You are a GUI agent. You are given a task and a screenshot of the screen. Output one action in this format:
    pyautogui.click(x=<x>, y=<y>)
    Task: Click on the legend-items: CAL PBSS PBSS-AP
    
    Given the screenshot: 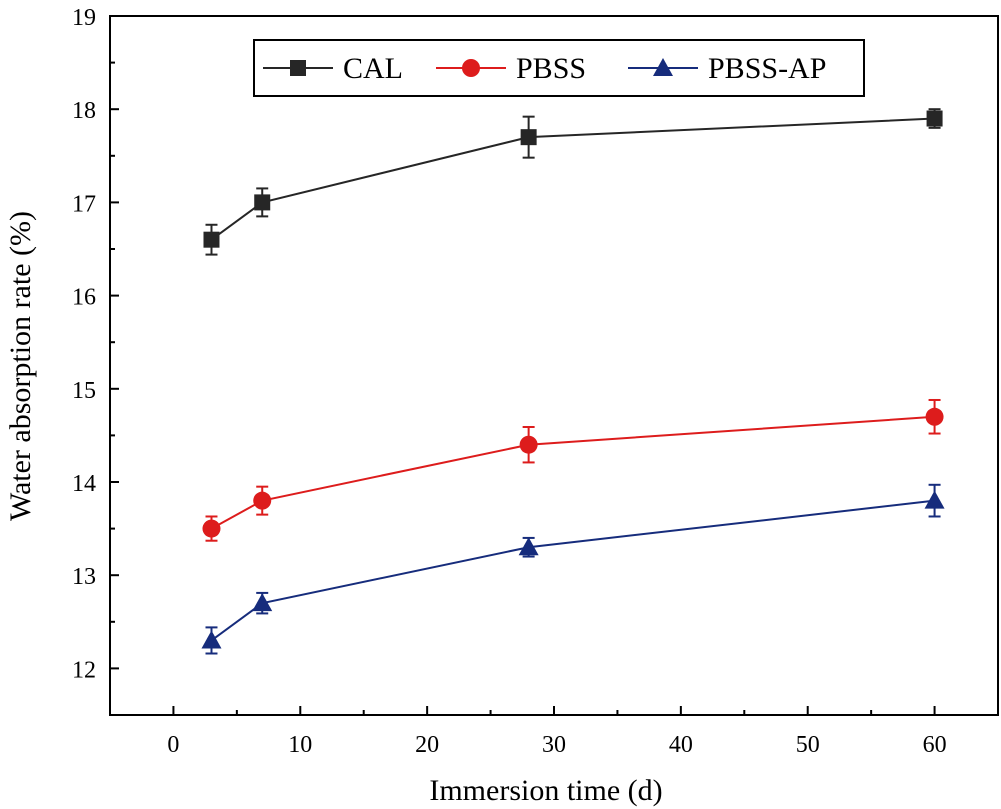 What is the action you would take?
    pyautogui.click(x=544, y=68)
    